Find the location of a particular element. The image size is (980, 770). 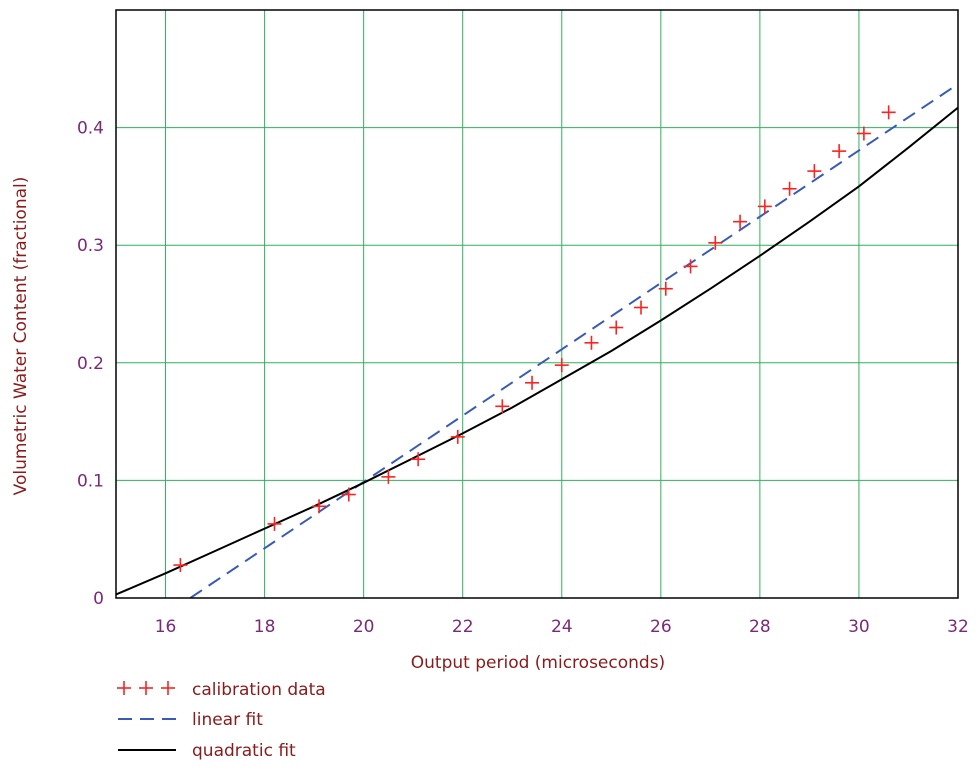

x-tick-label: 28 is located at coordinates (760, 627).